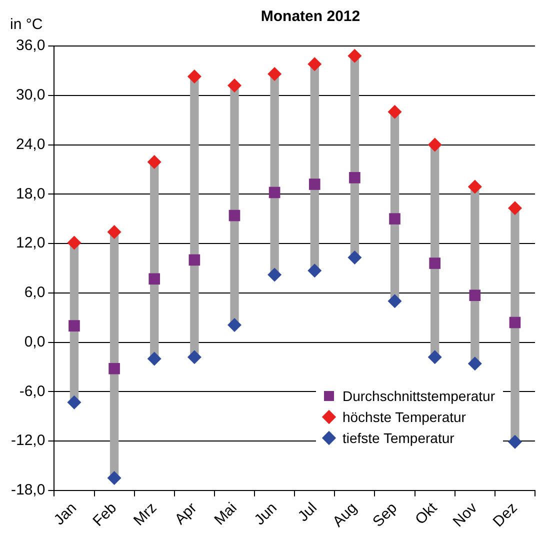 This screenshot has width=551, height=542. What do you see at coordinates (418, 396) in the screenshot?
I see `legend-label: Durchschnittstemperatur` at bounding box center [418, 396].